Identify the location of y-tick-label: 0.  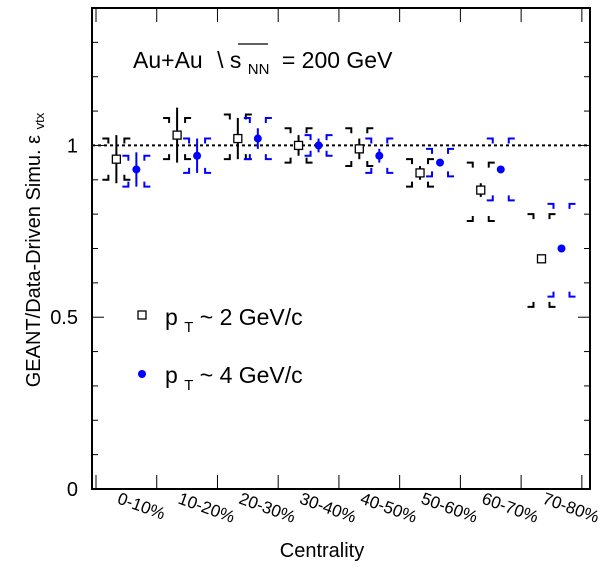
(72, 490).